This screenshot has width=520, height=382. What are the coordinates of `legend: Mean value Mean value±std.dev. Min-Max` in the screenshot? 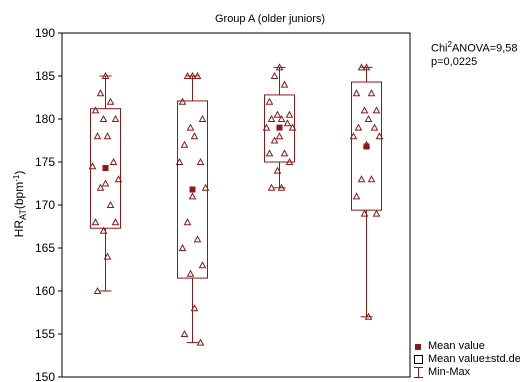 It's located at (465, 359).